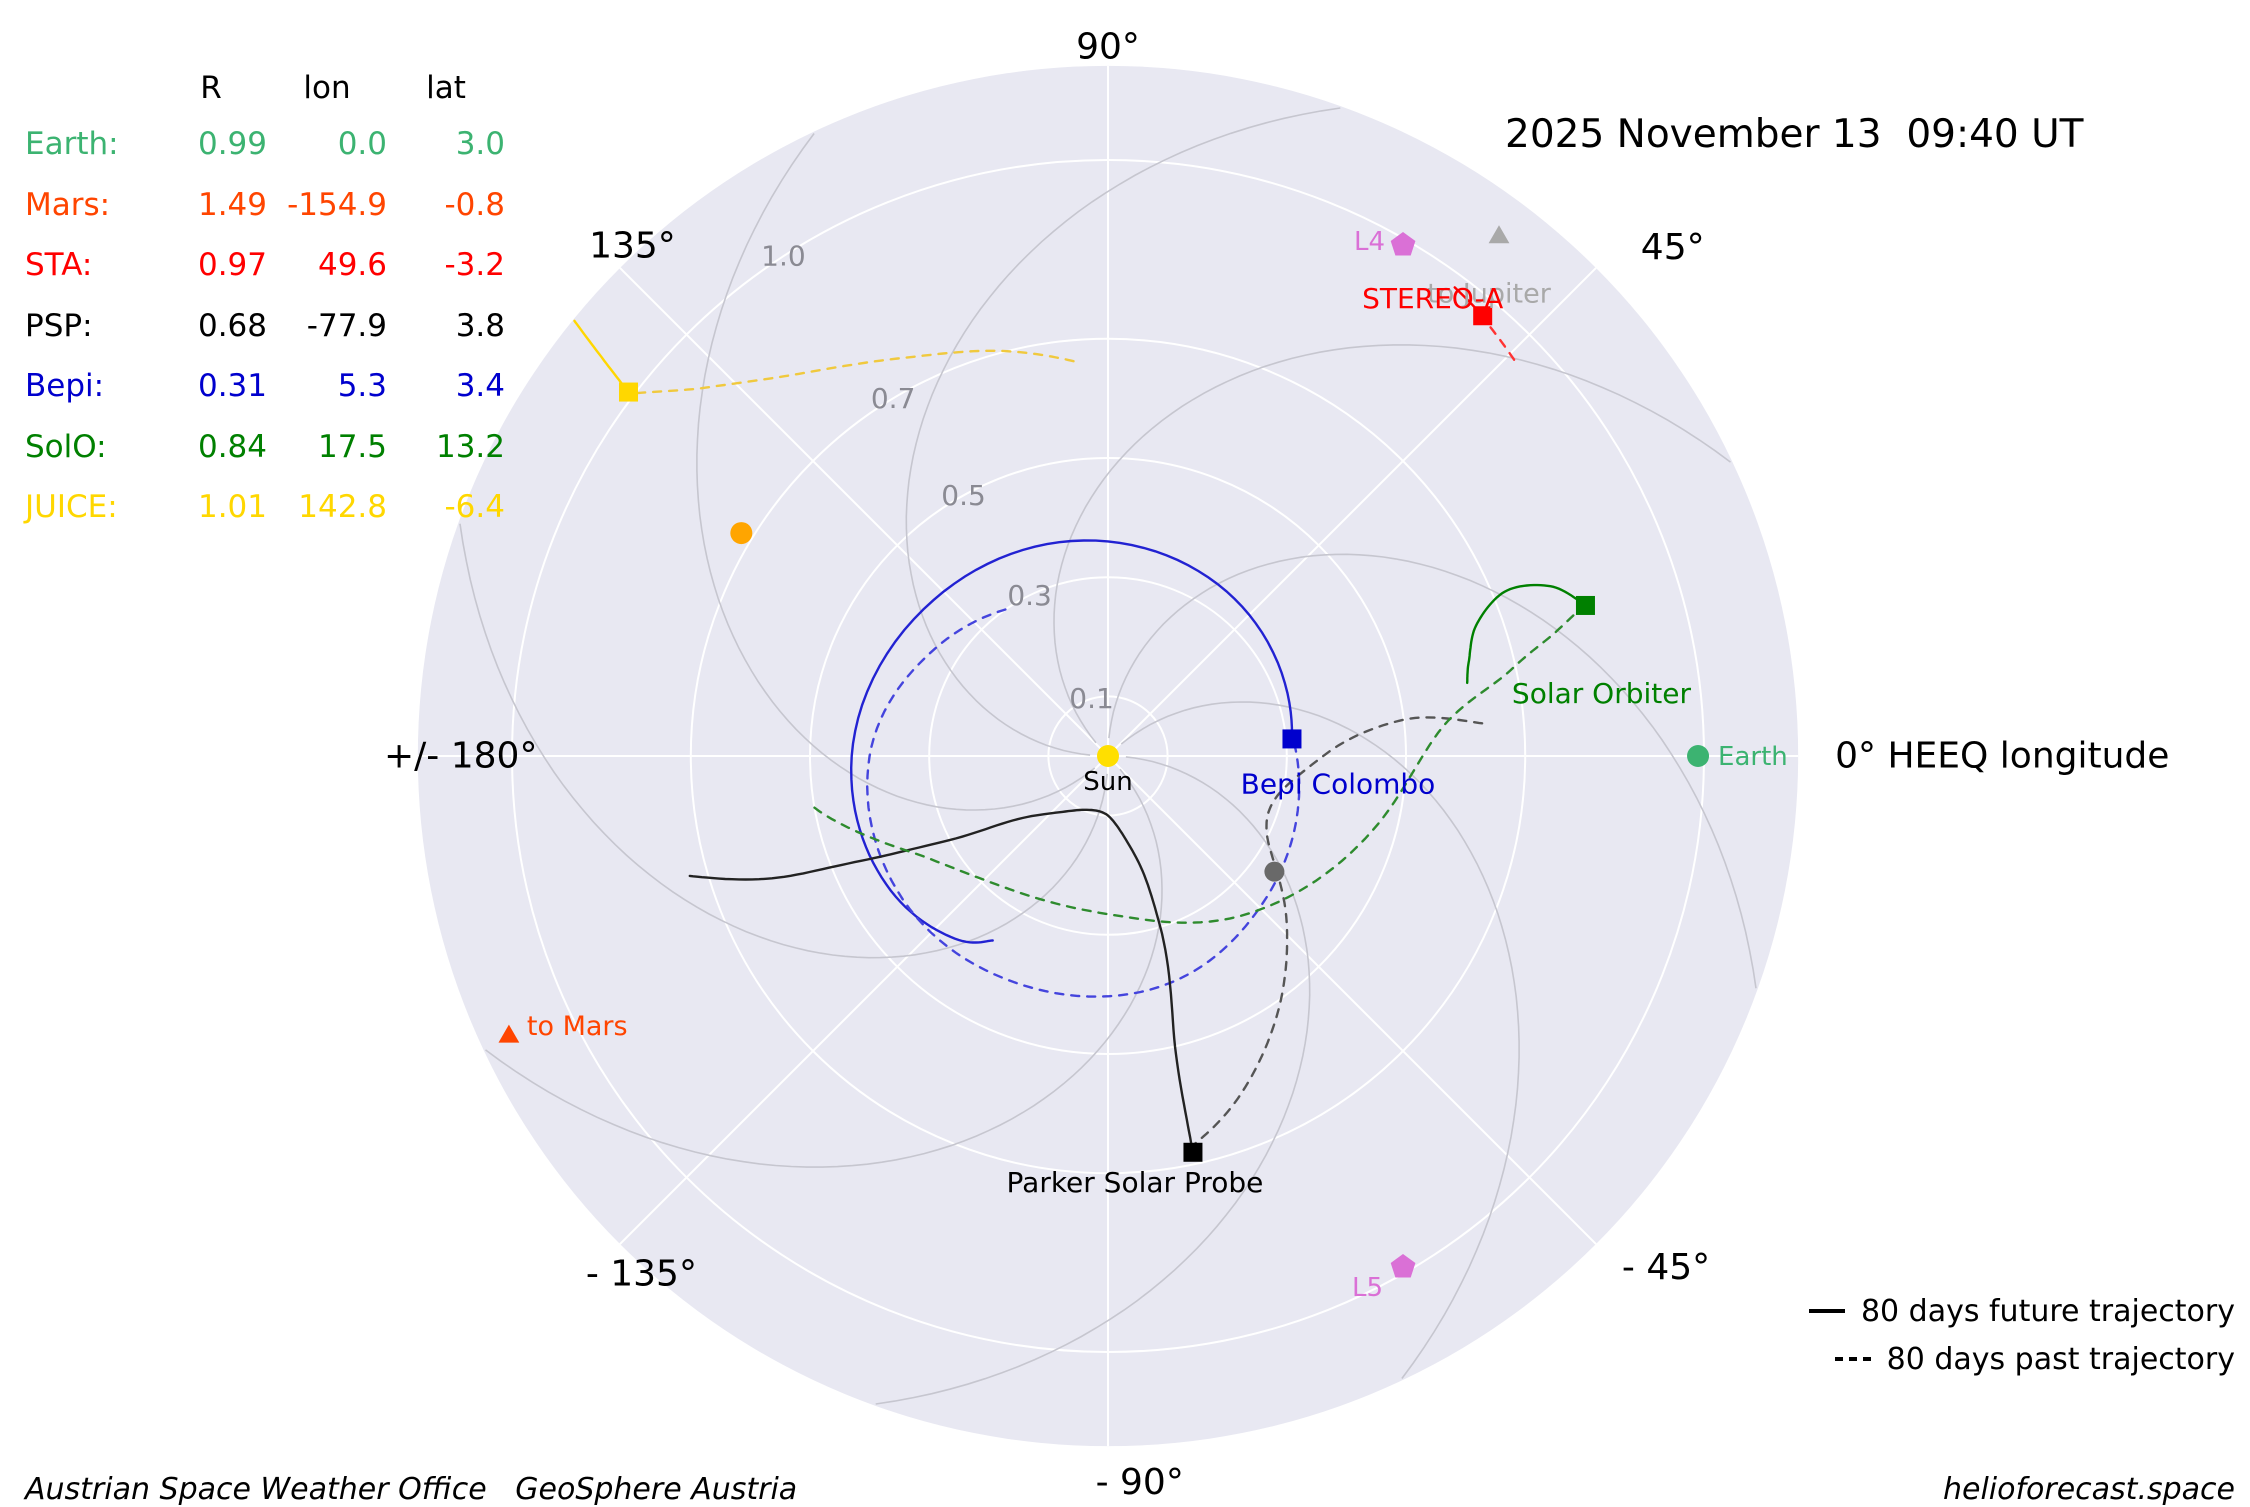 The height and width of the screenshot is (1507, 2250). Describe the element at coordinates (480, 386) in the screenshot. I see `table-value-lat: 3.4` at that location.